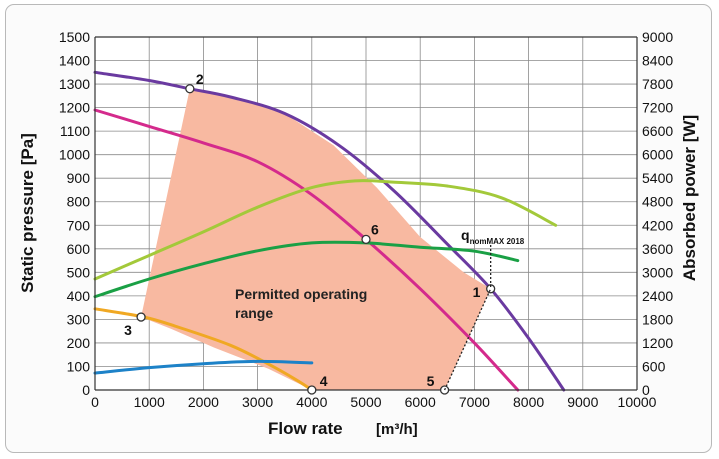 Image resolution: width=719 pixels, height=459 pixels. I want to click on y-left-tick-label: 1000, so click(74, 155).